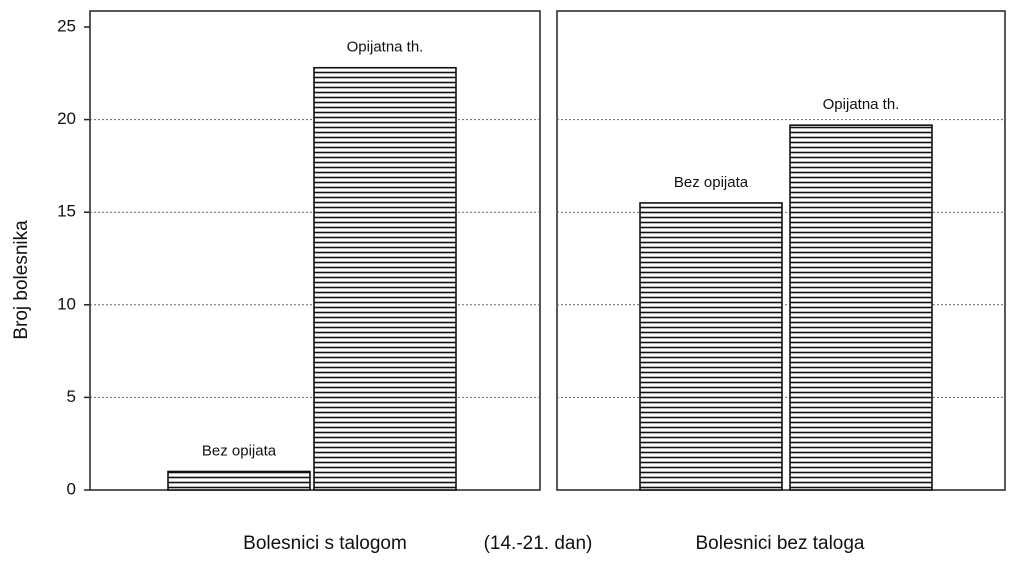 The height and width of the screenshot is (579, 1010). I want to click on y-tick-label: 15, so click(66, 211).